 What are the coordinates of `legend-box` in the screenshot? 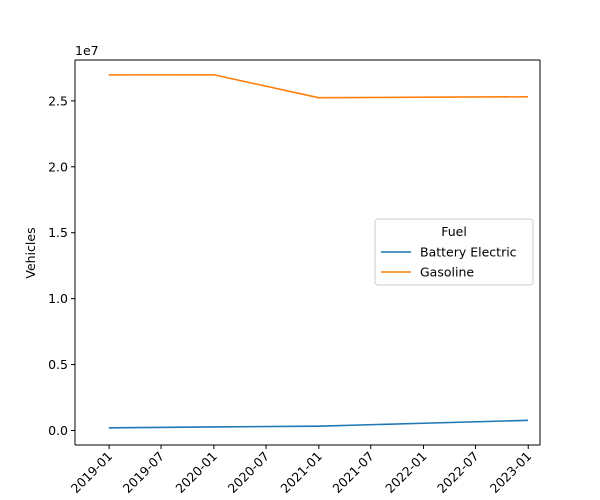 It's located at (454, 252).